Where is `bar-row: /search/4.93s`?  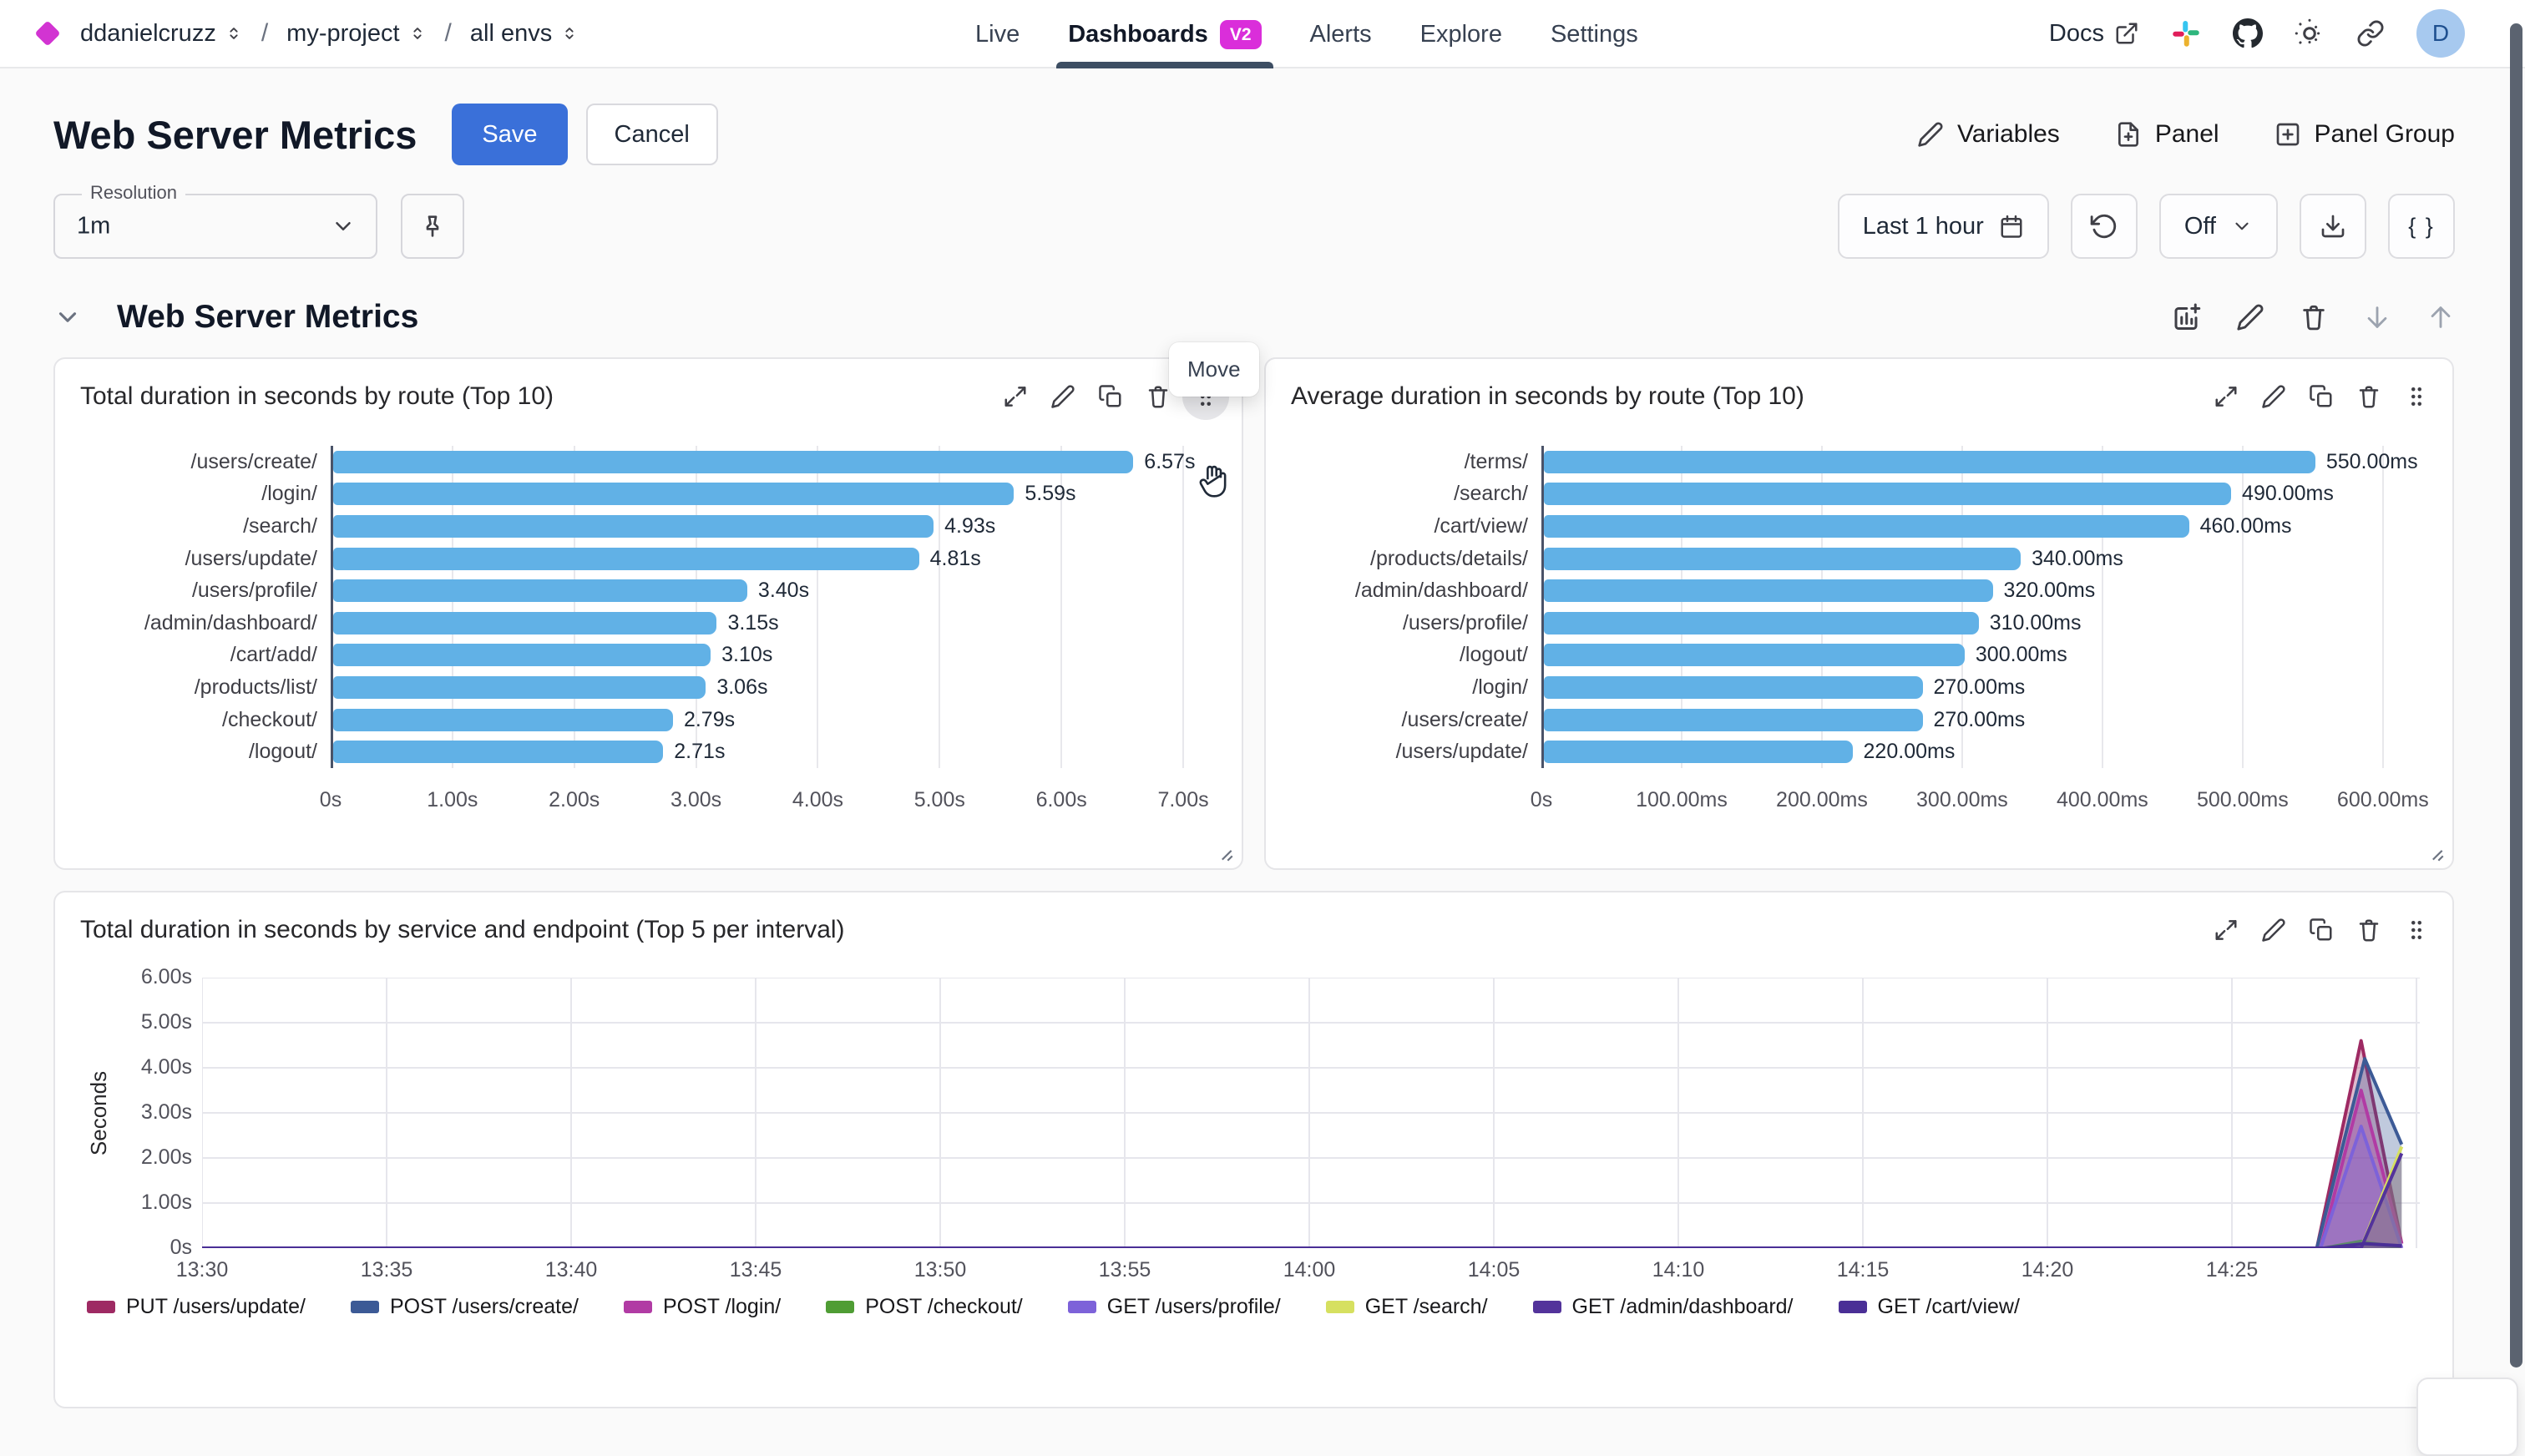 bar-row: /search/4.93s is located at coordinates (649, 526).